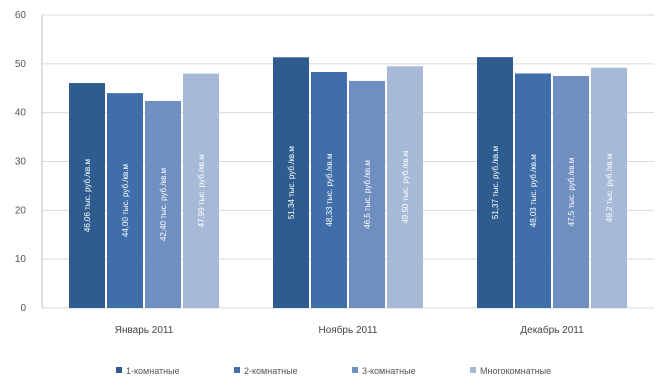  I want to click on y-tick-label: 40, so click(21, 113).